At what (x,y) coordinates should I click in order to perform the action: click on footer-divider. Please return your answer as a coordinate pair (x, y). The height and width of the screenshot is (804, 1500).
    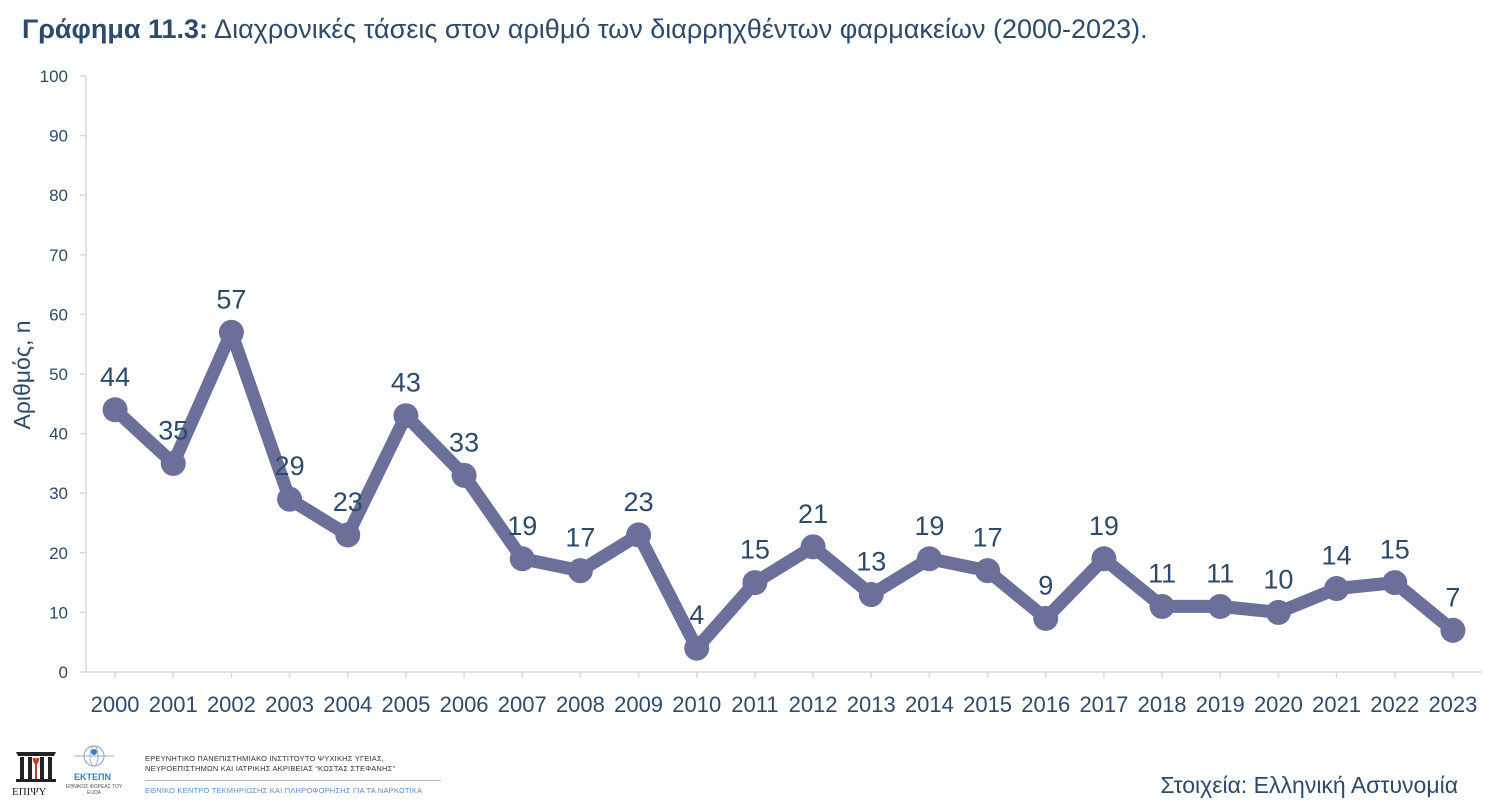
    Looking at the image, I should click on (293, 780).